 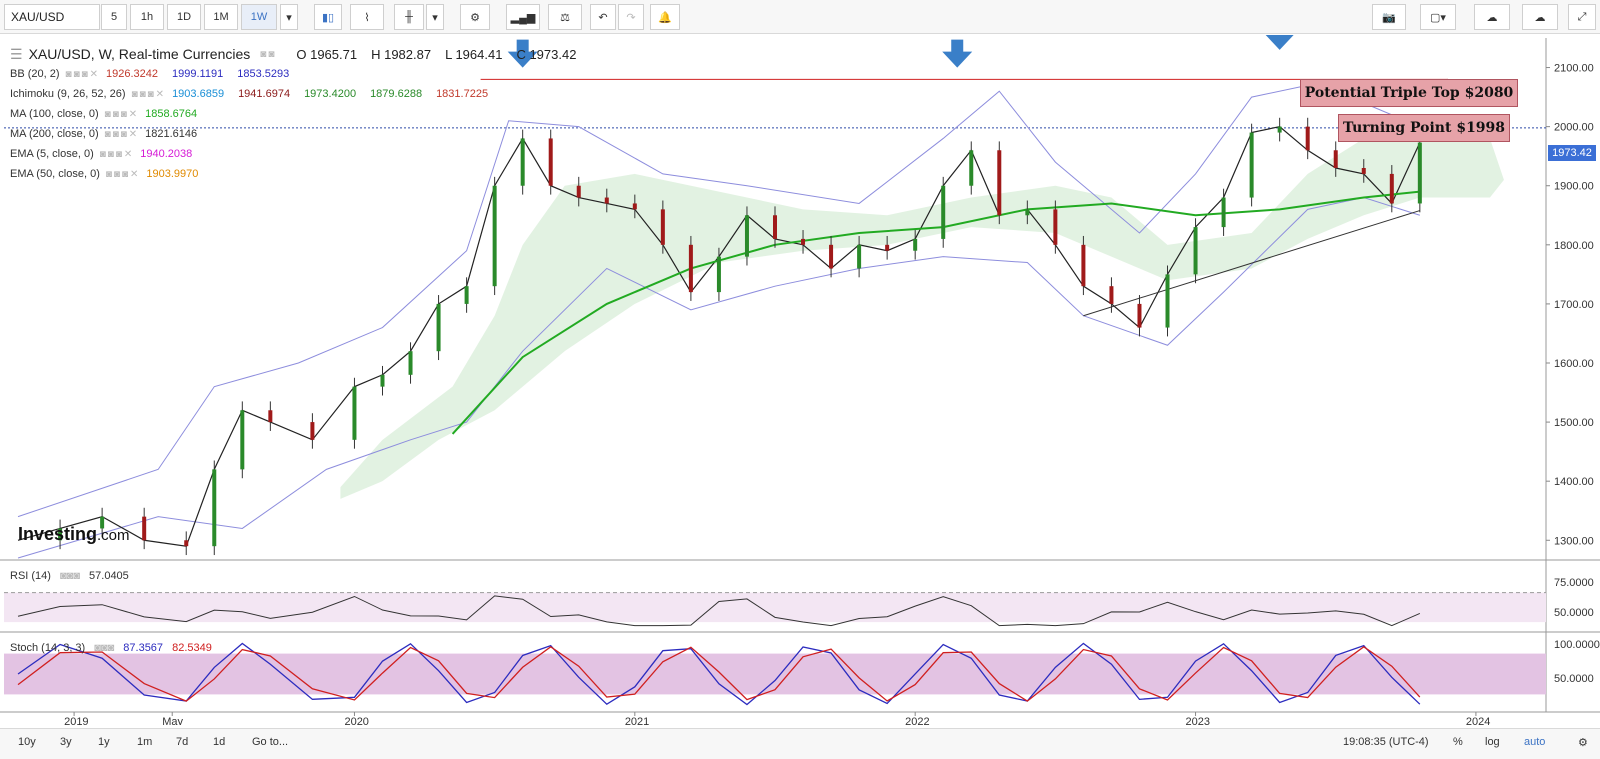 What do you see at coordinates (76, 720) in the screenshot?
I see `x-tick-label: 2019` at bounding box center [76, 720].